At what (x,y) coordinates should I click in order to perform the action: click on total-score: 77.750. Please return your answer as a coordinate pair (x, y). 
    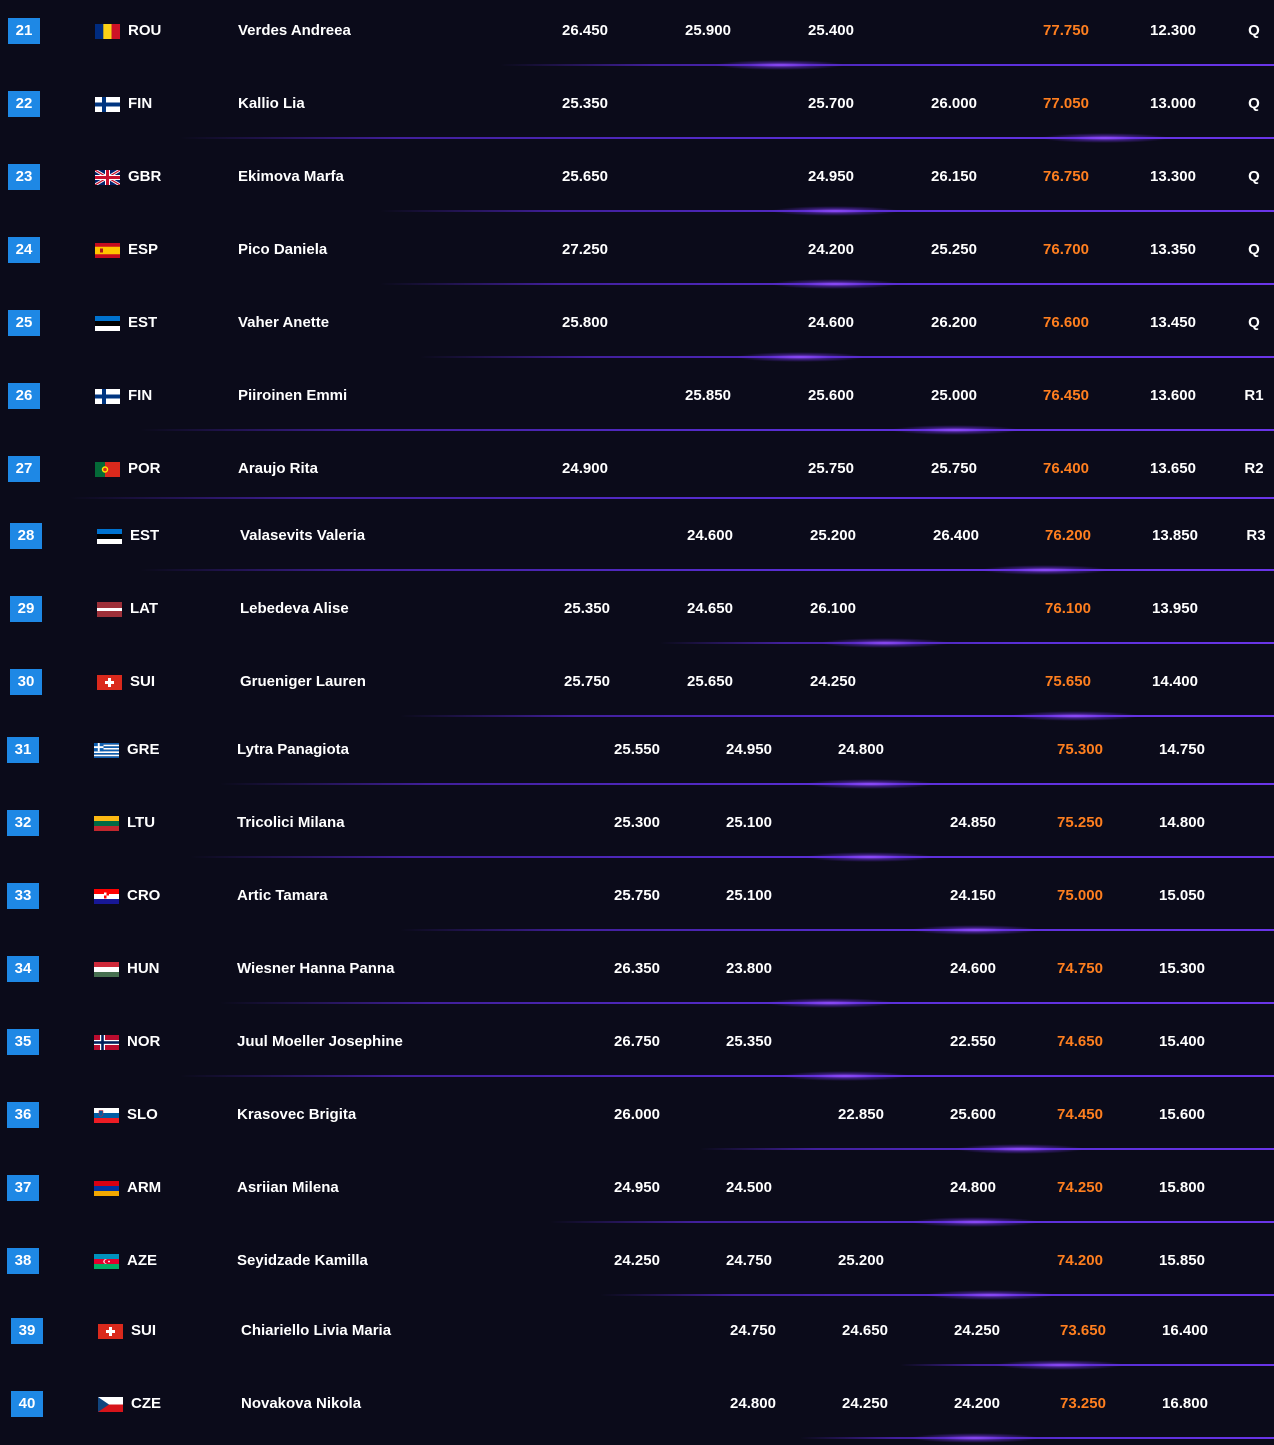
    Looking at the image, I should click on (1066, 30).